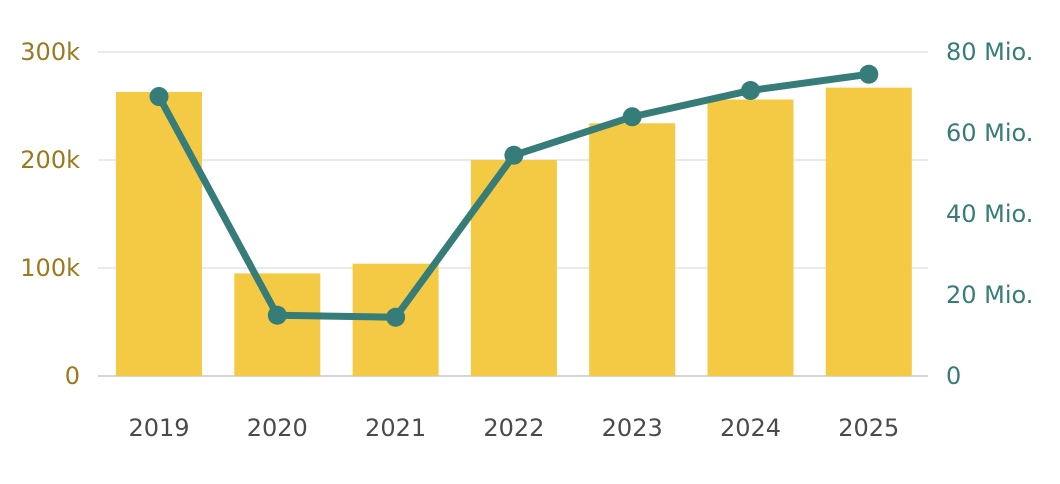 The width and height of the screenshot is (1060, 484). I want to click on x-tick-label: 2021, so click(395, 428).